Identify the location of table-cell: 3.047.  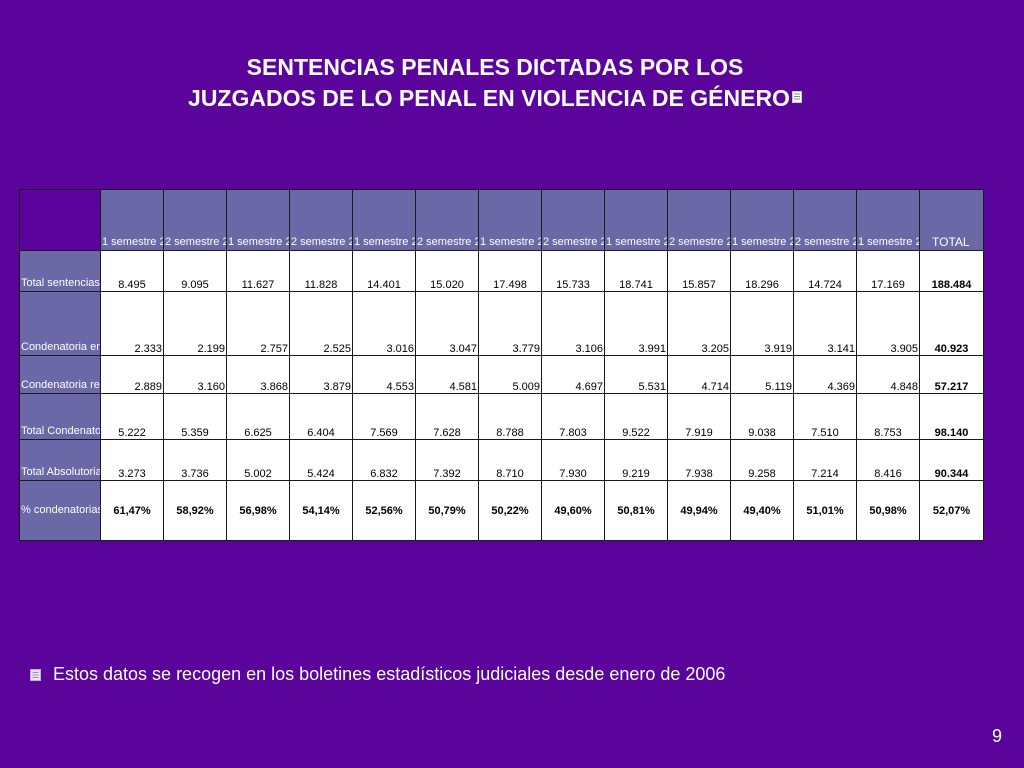
(447, 323).